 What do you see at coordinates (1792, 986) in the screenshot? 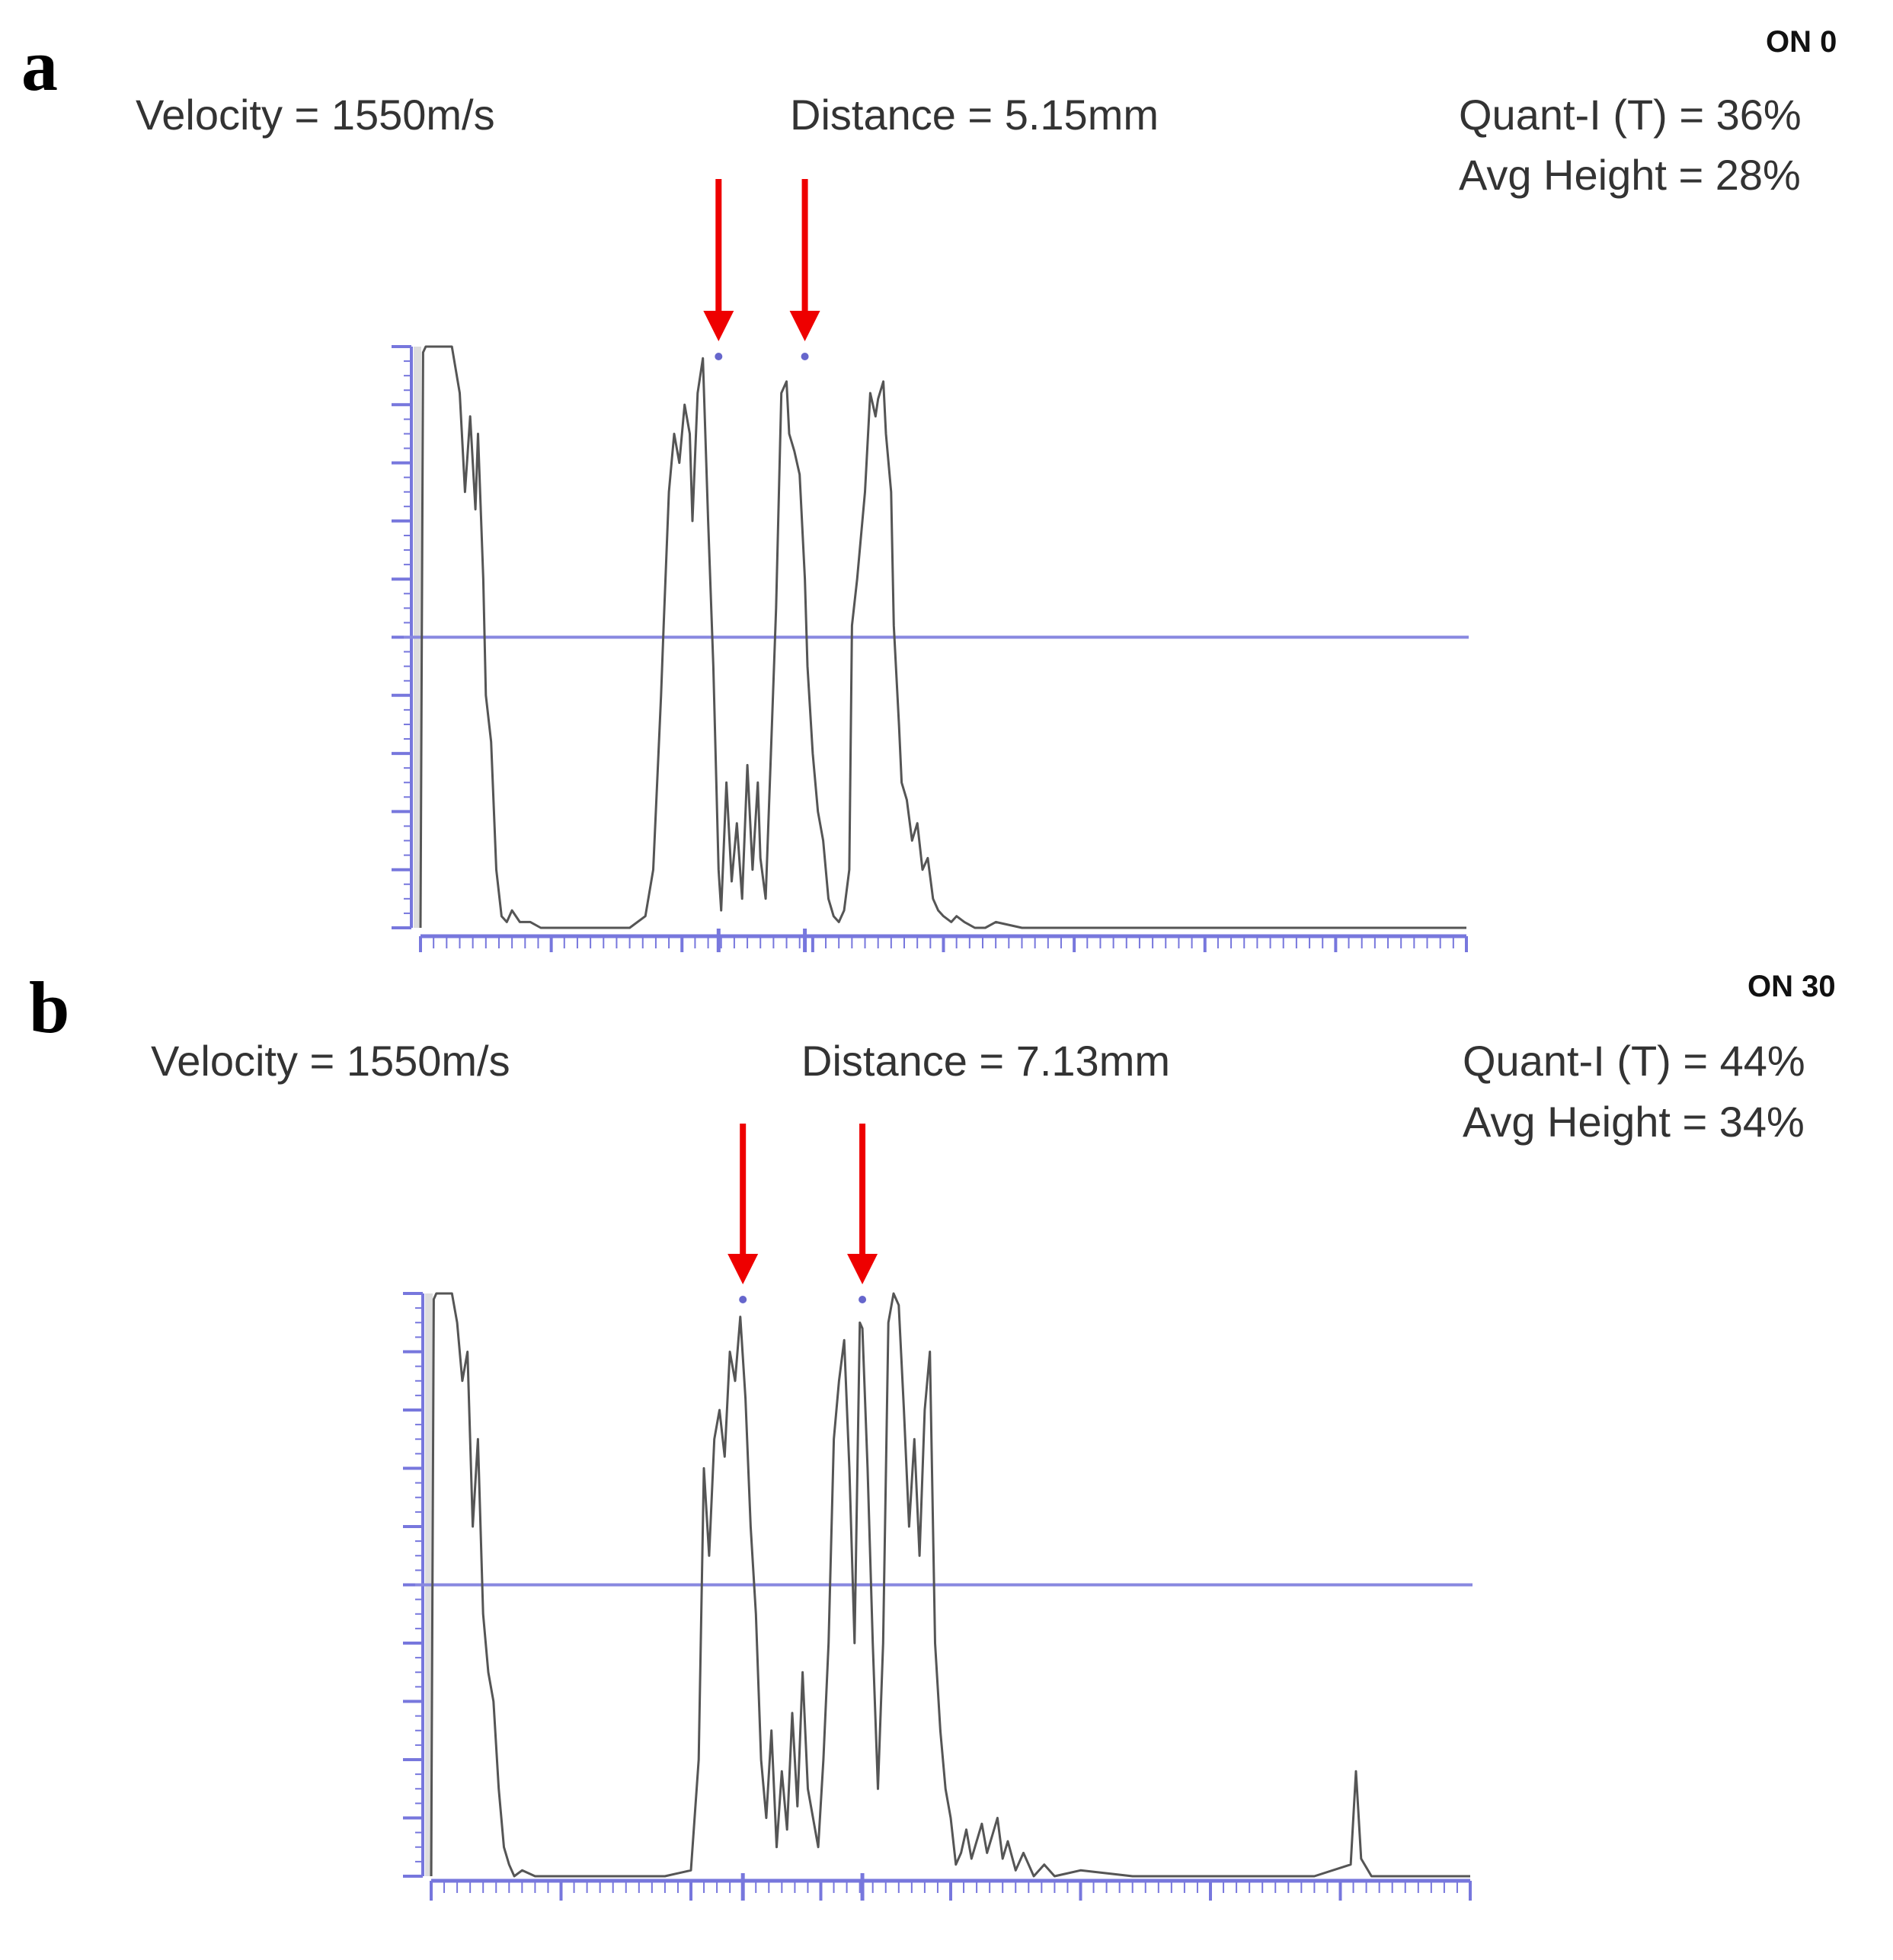
I see `on-tag: ON 30` at bounding box center [1792, 986].